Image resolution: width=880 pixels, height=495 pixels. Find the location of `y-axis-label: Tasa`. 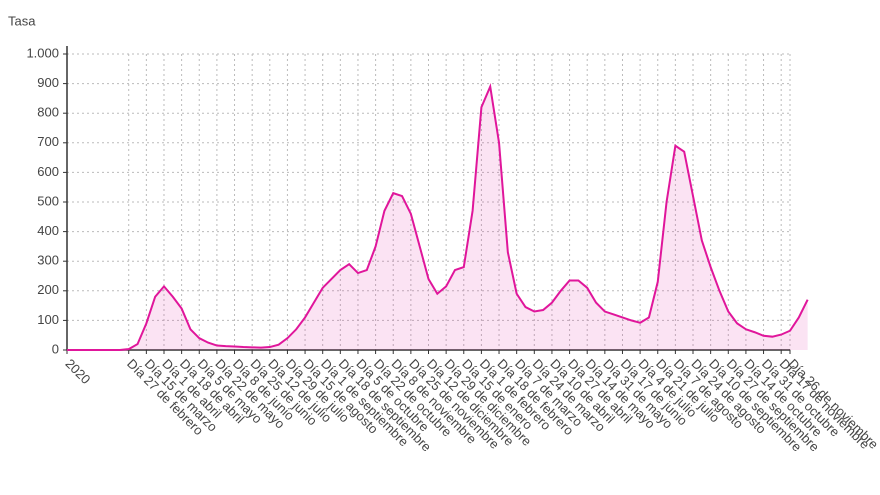

y-axis-label: Tasa is located at coordinates (22, 20).